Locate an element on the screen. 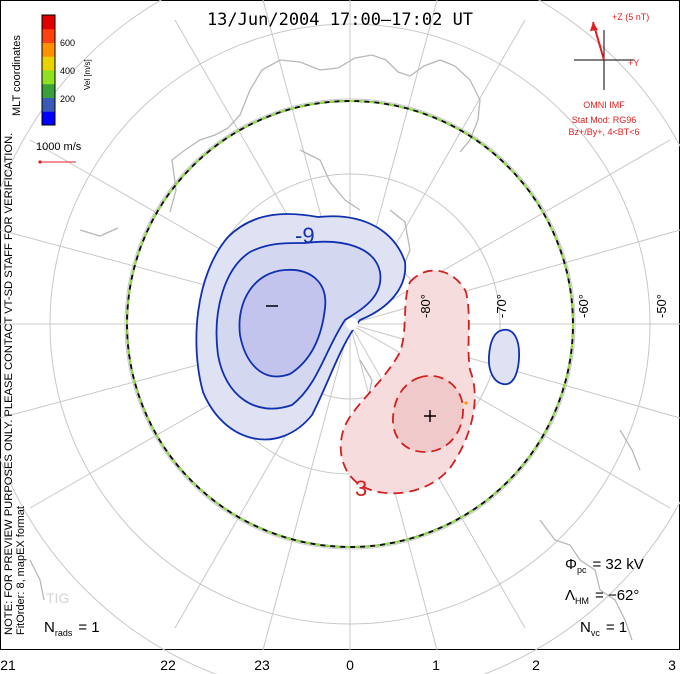  map-title: 13/Jun/2004 17:00–17:02 UT is located at coordinates (340, 20).